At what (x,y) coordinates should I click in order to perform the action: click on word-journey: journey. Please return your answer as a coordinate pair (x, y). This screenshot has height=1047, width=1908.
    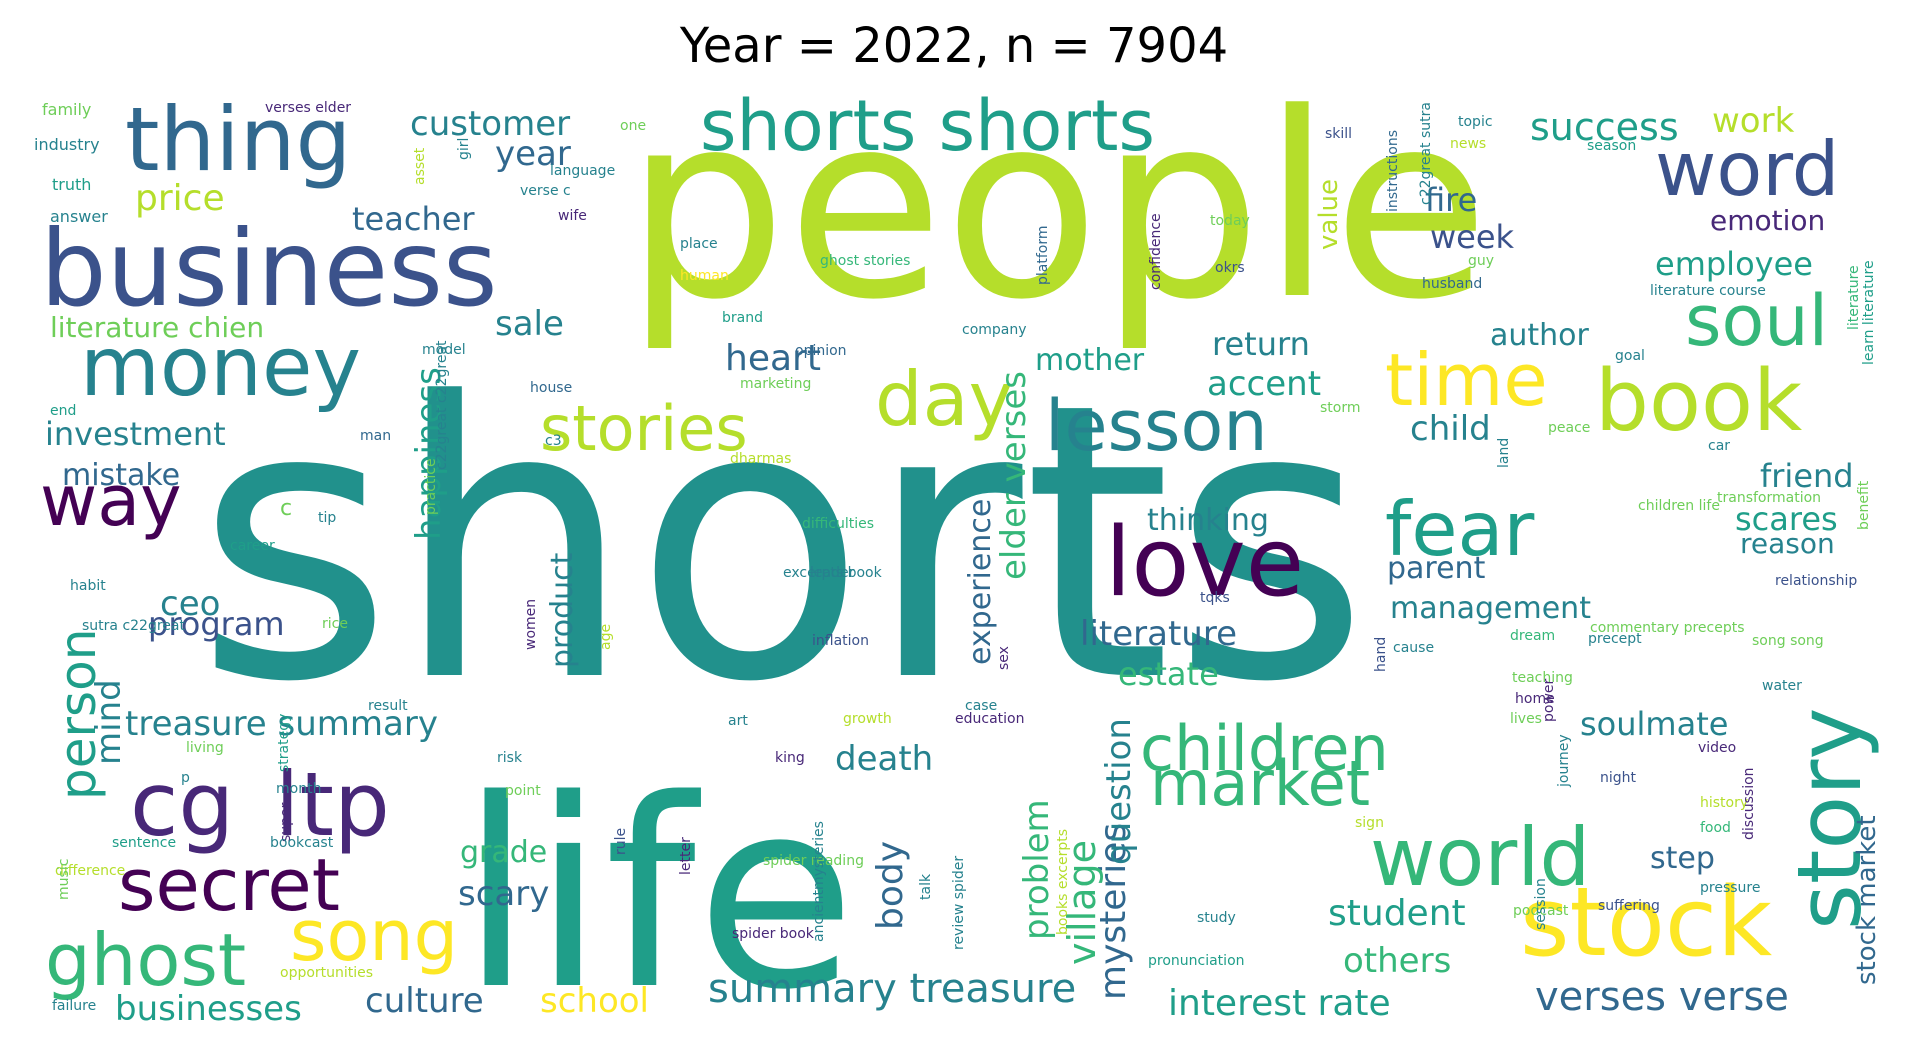
    Looking at the image, I should click on (1564, 761).